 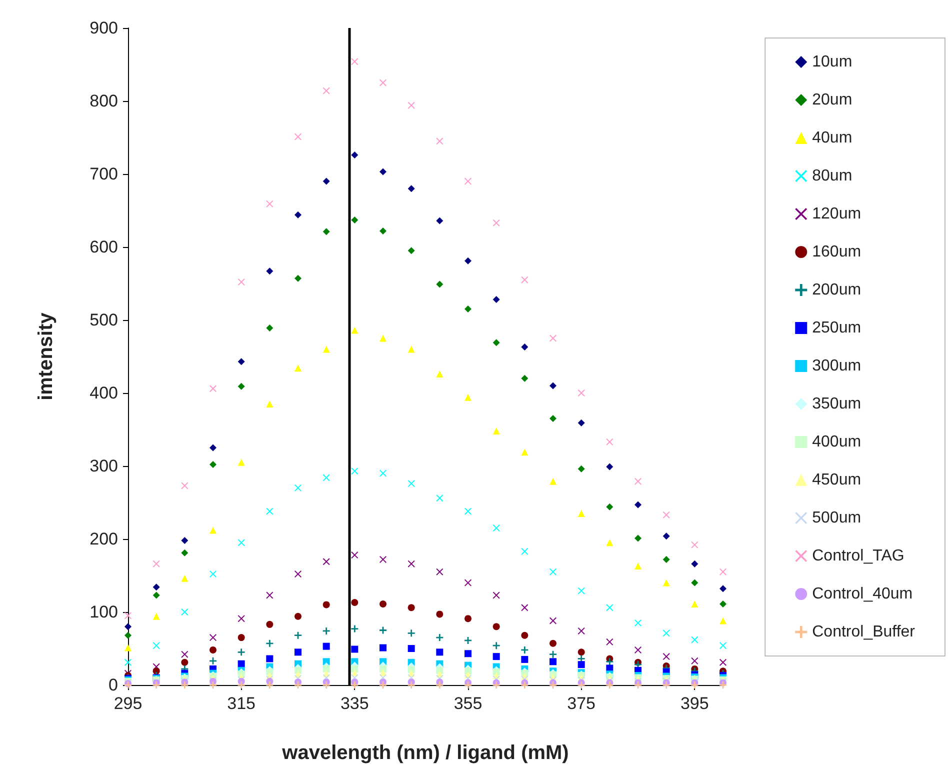 What do you see at coordinates (104, 320) in the screenshot?
I see `y-tick-label: 500` at bounding box center [104, 320].